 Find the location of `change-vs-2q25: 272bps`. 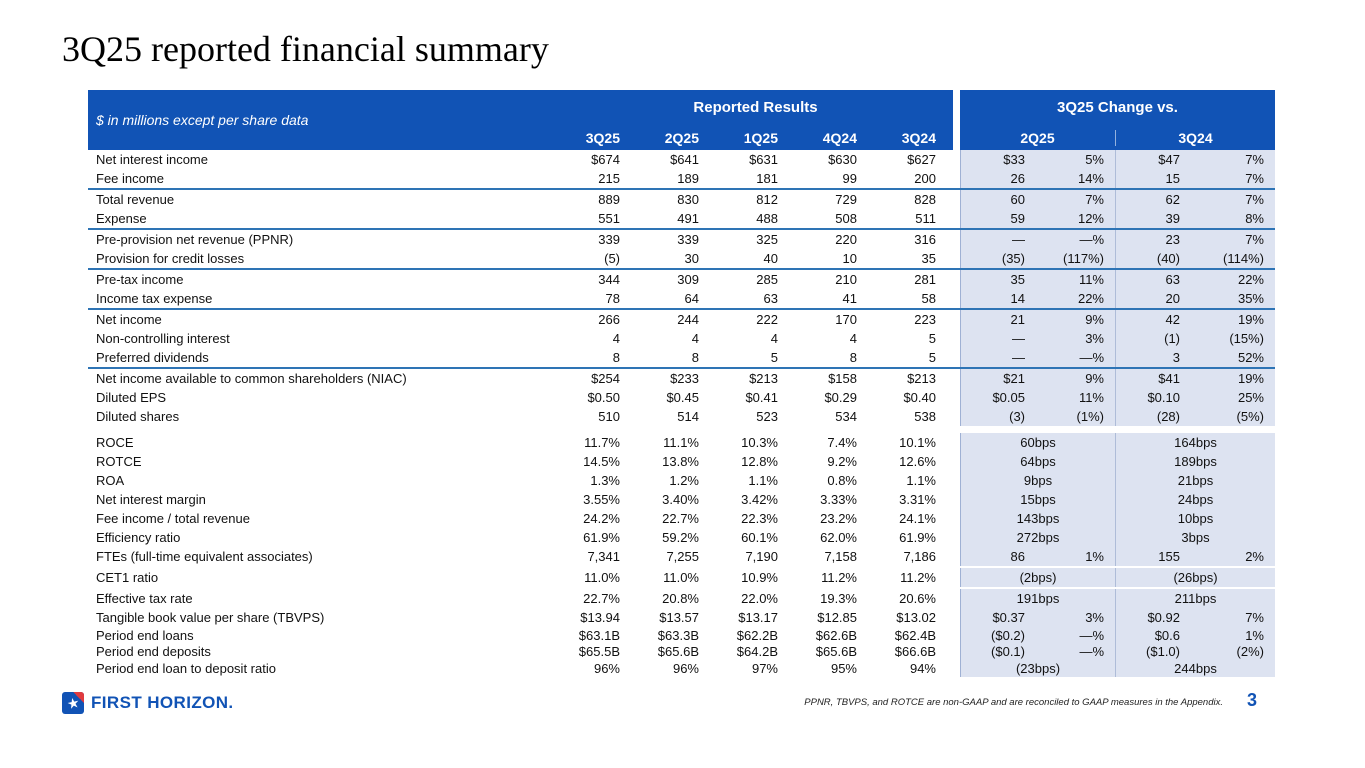

change-vs-2q25: 272bps is located at coordinates (1037, 537).